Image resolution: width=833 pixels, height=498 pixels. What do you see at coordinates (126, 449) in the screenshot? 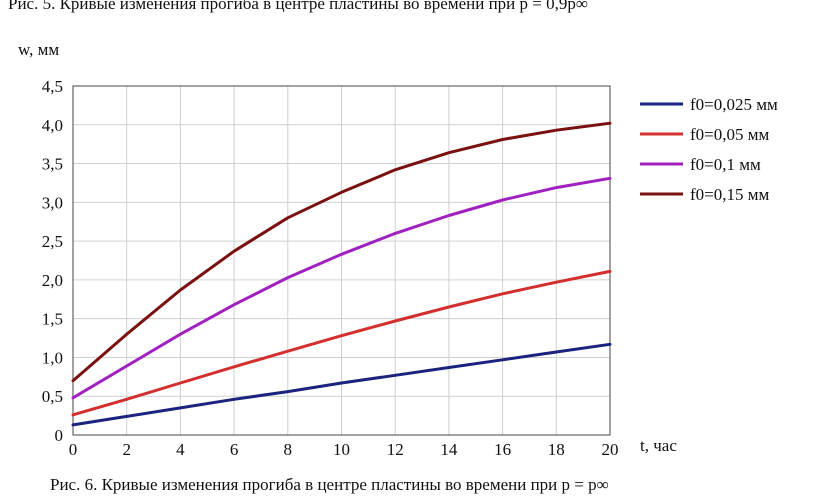
I see `x-tick-label: 2` at bounding box center [126, 449].